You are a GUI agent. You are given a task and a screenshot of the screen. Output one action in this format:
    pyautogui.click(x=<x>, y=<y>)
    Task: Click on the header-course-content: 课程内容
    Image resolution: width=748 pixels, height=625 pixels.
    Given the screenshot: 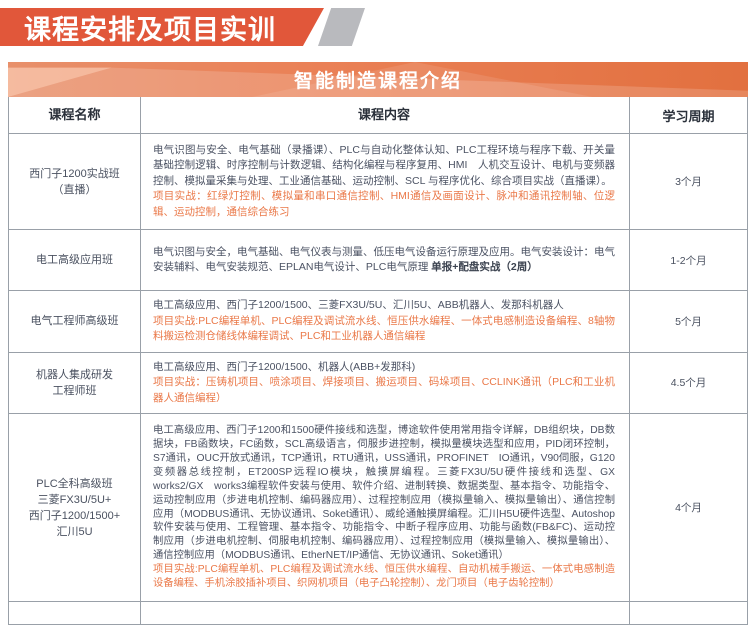 What is the action you would take?
    pyautogui.click(x=385, y=115)
    